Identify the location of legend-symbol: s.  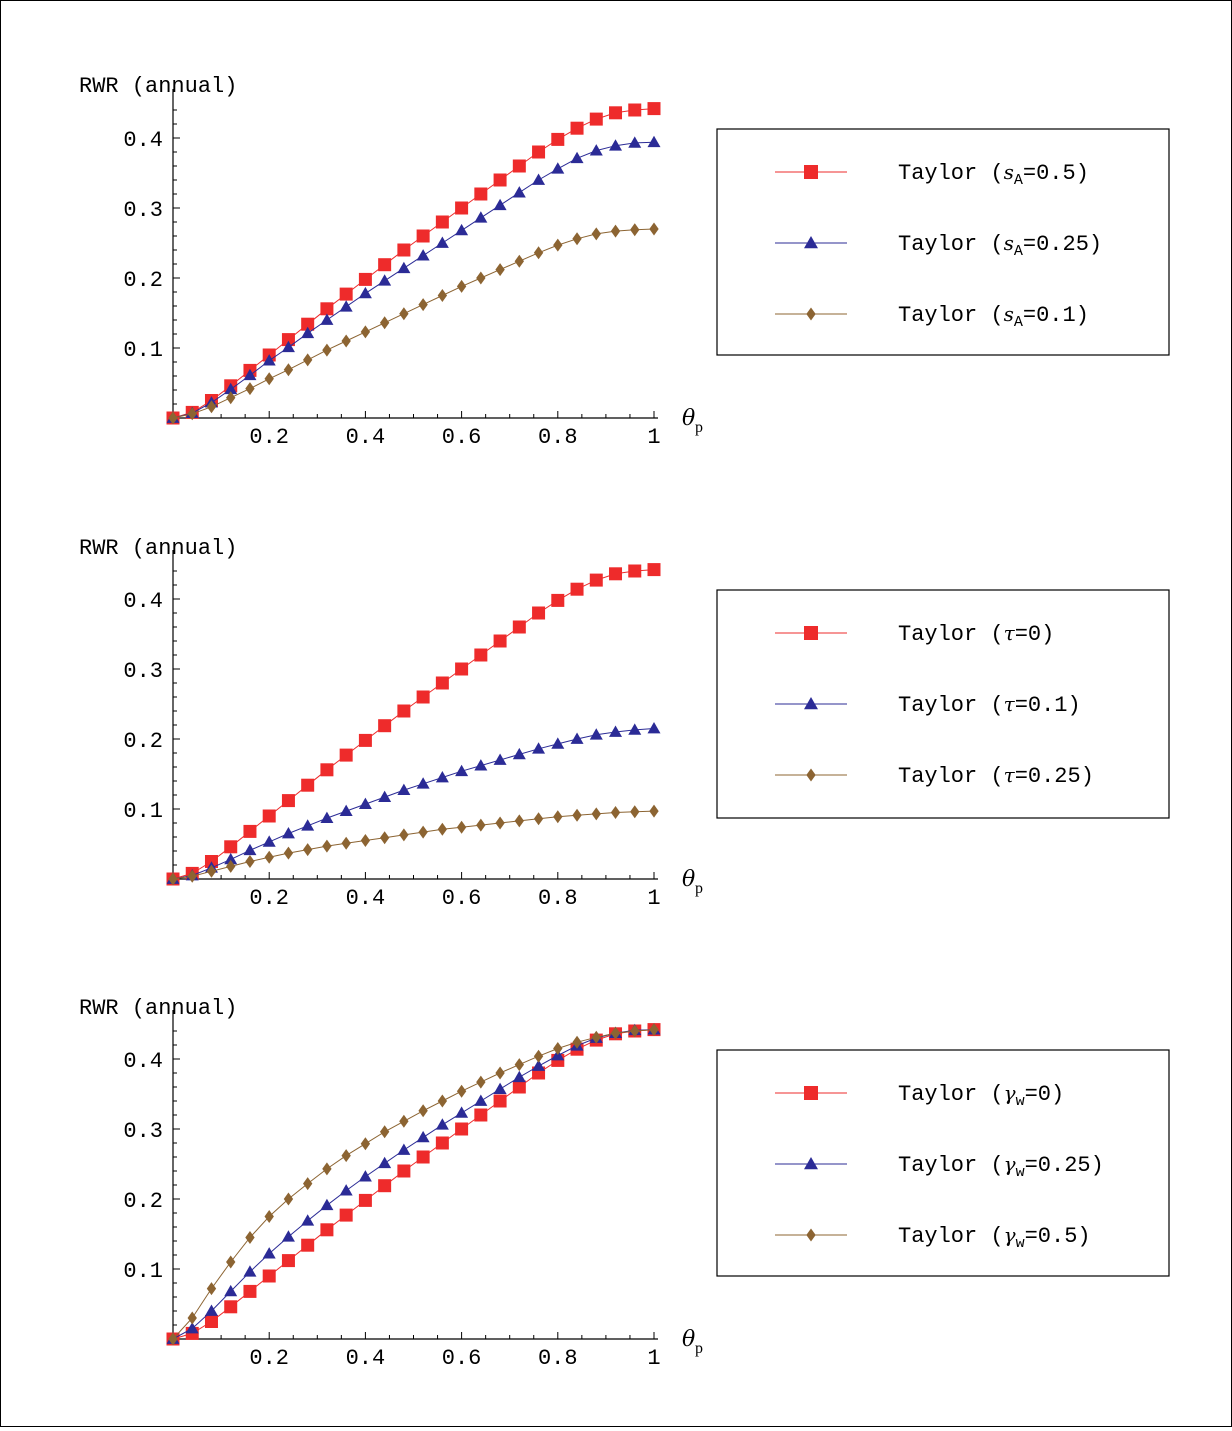
(1009, 172).